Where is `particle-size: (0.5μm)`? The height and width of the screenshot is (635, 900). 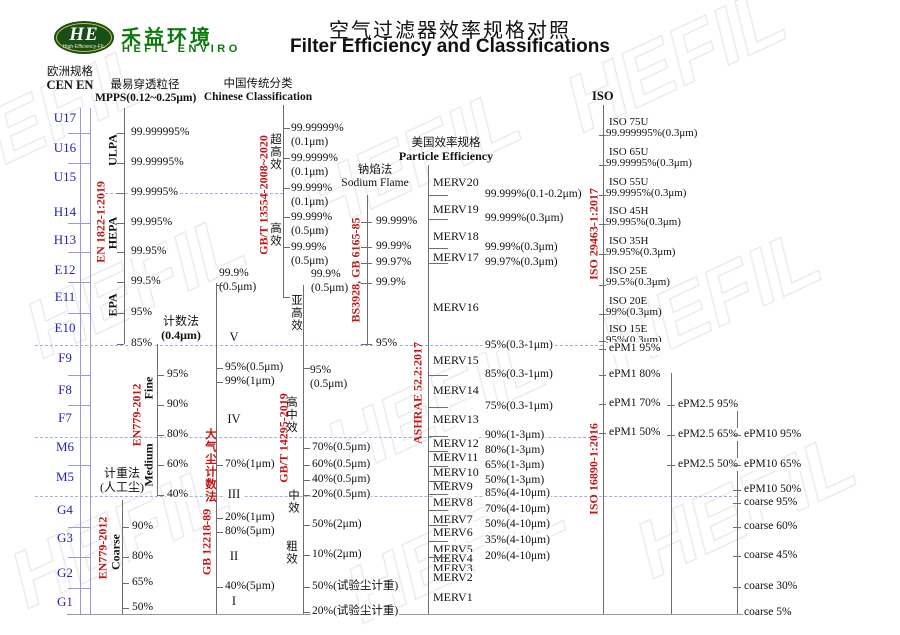
particle-size: (0.5μm) is located at coordinates (330, 288).